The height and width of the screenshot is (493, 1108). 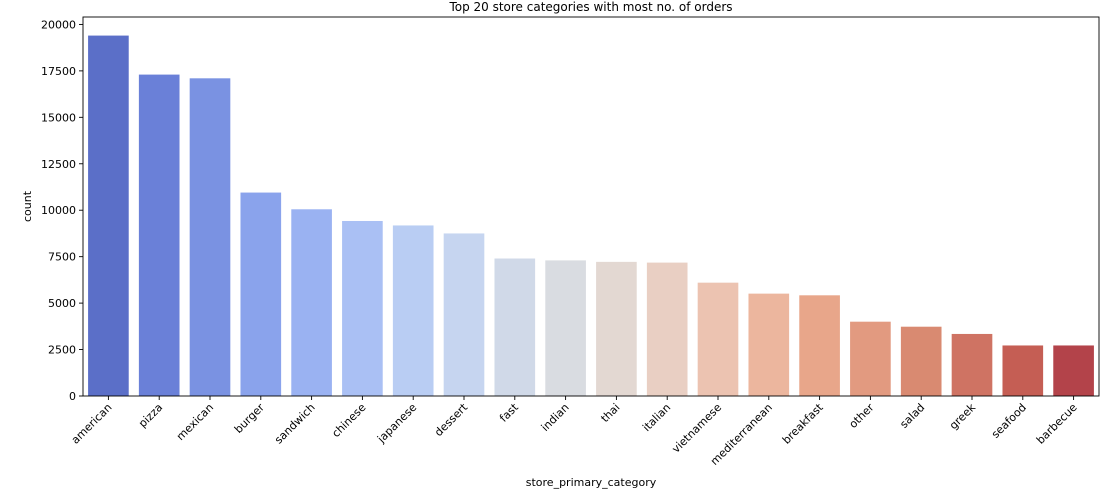 I want to click on y-axis: 0 2500 5000 7500 10000 12500 15000 17500 20000, so click(x=62, y=210).